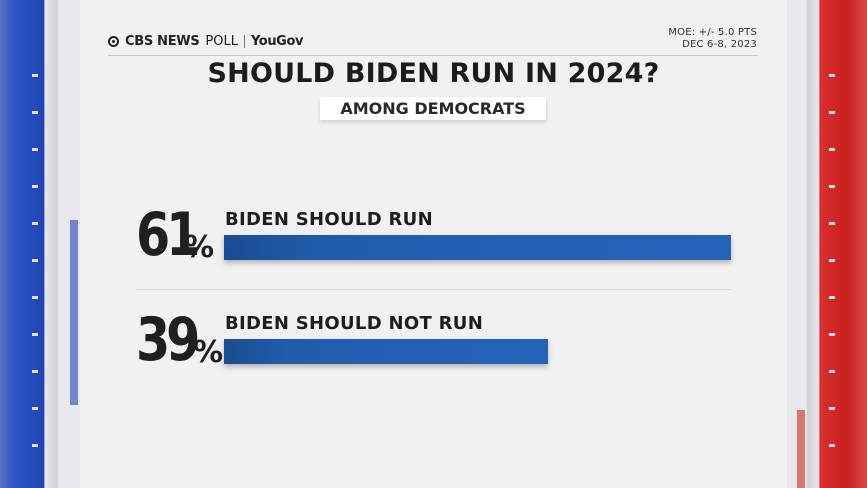  I want to click on right-tick-marks, so click(832, 260).